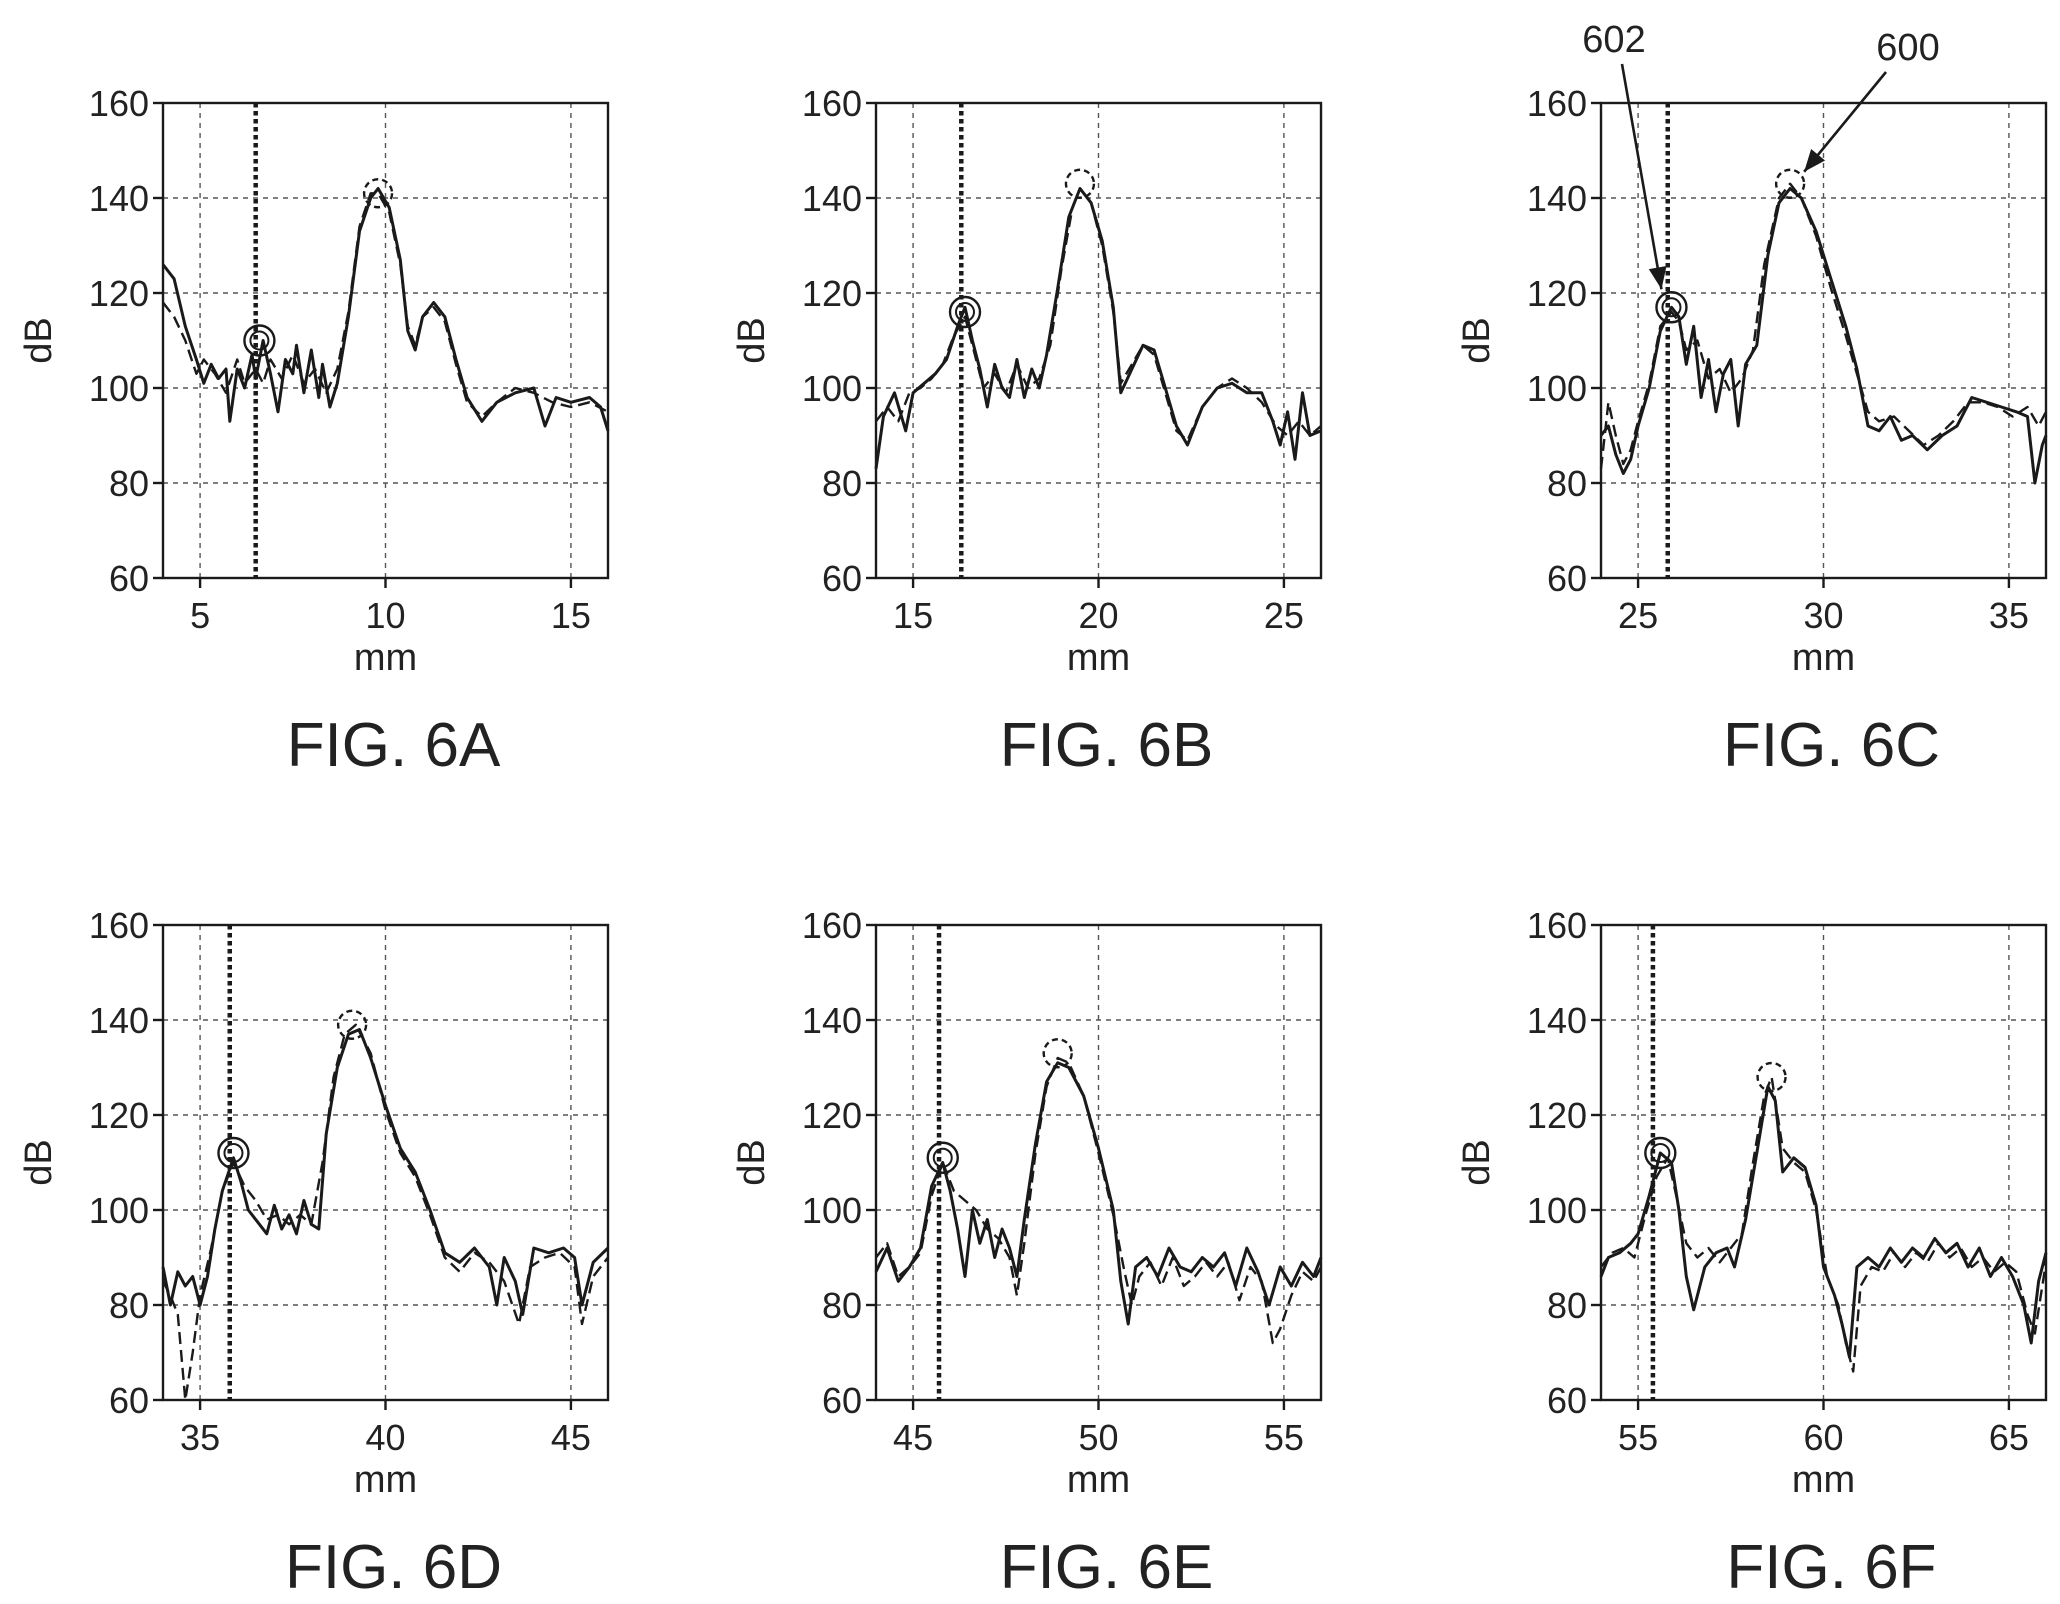  I want to click on figure-caption: FIG. 6A, so click(394, 745).